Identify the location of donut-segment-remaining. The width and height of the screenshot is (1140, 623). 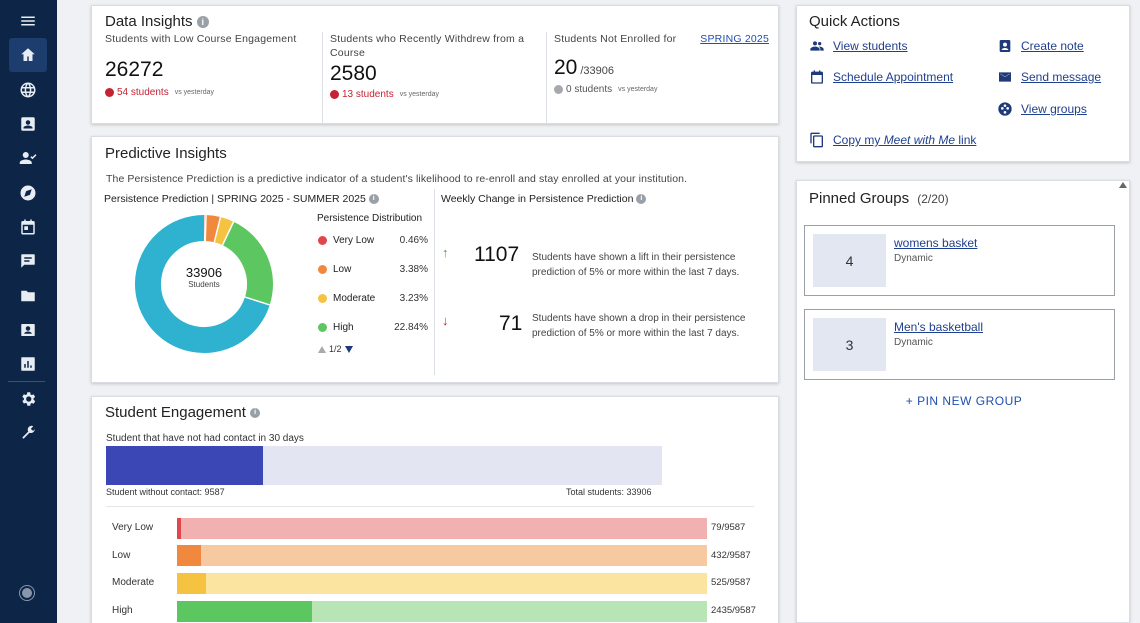
(202, 284).